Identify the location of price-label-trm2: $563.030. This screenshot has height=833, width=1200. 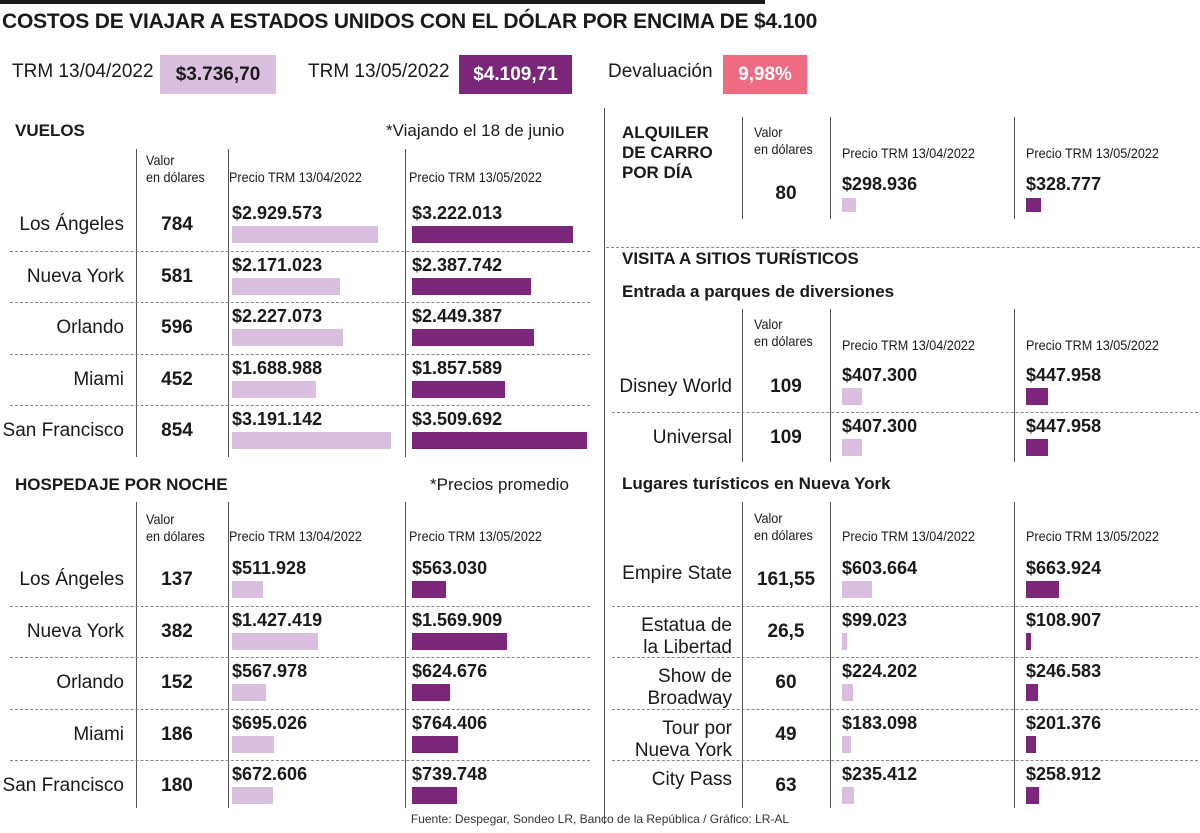
(450, 568).